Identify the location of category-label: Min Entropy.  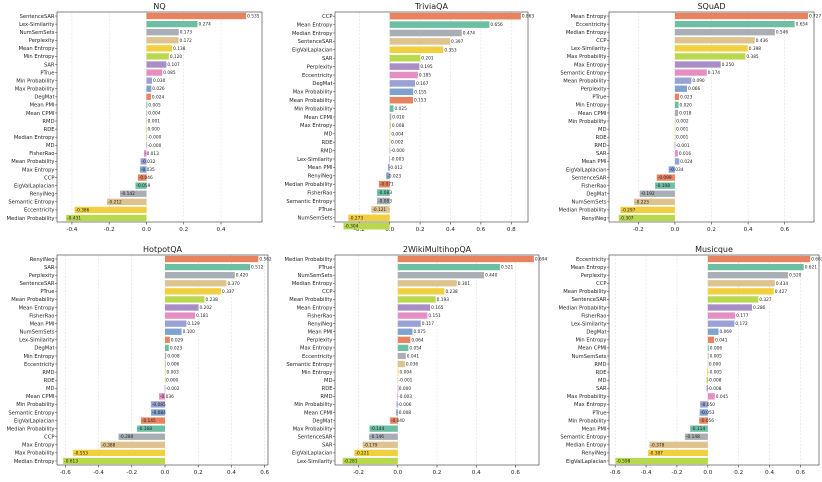
(38, 57).